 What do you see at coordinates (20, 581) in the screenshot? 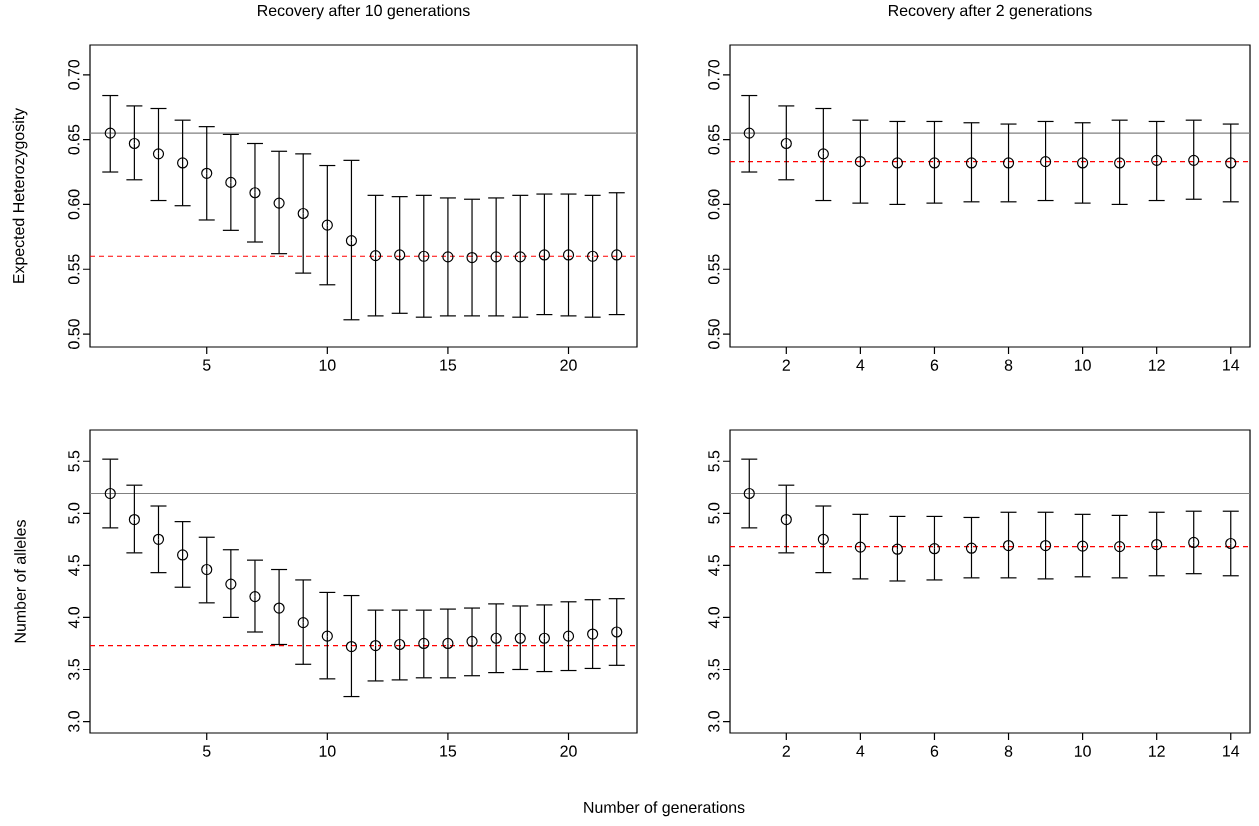
I see `y-axis-title: Number of alleles` at bounding box center [20, 581].